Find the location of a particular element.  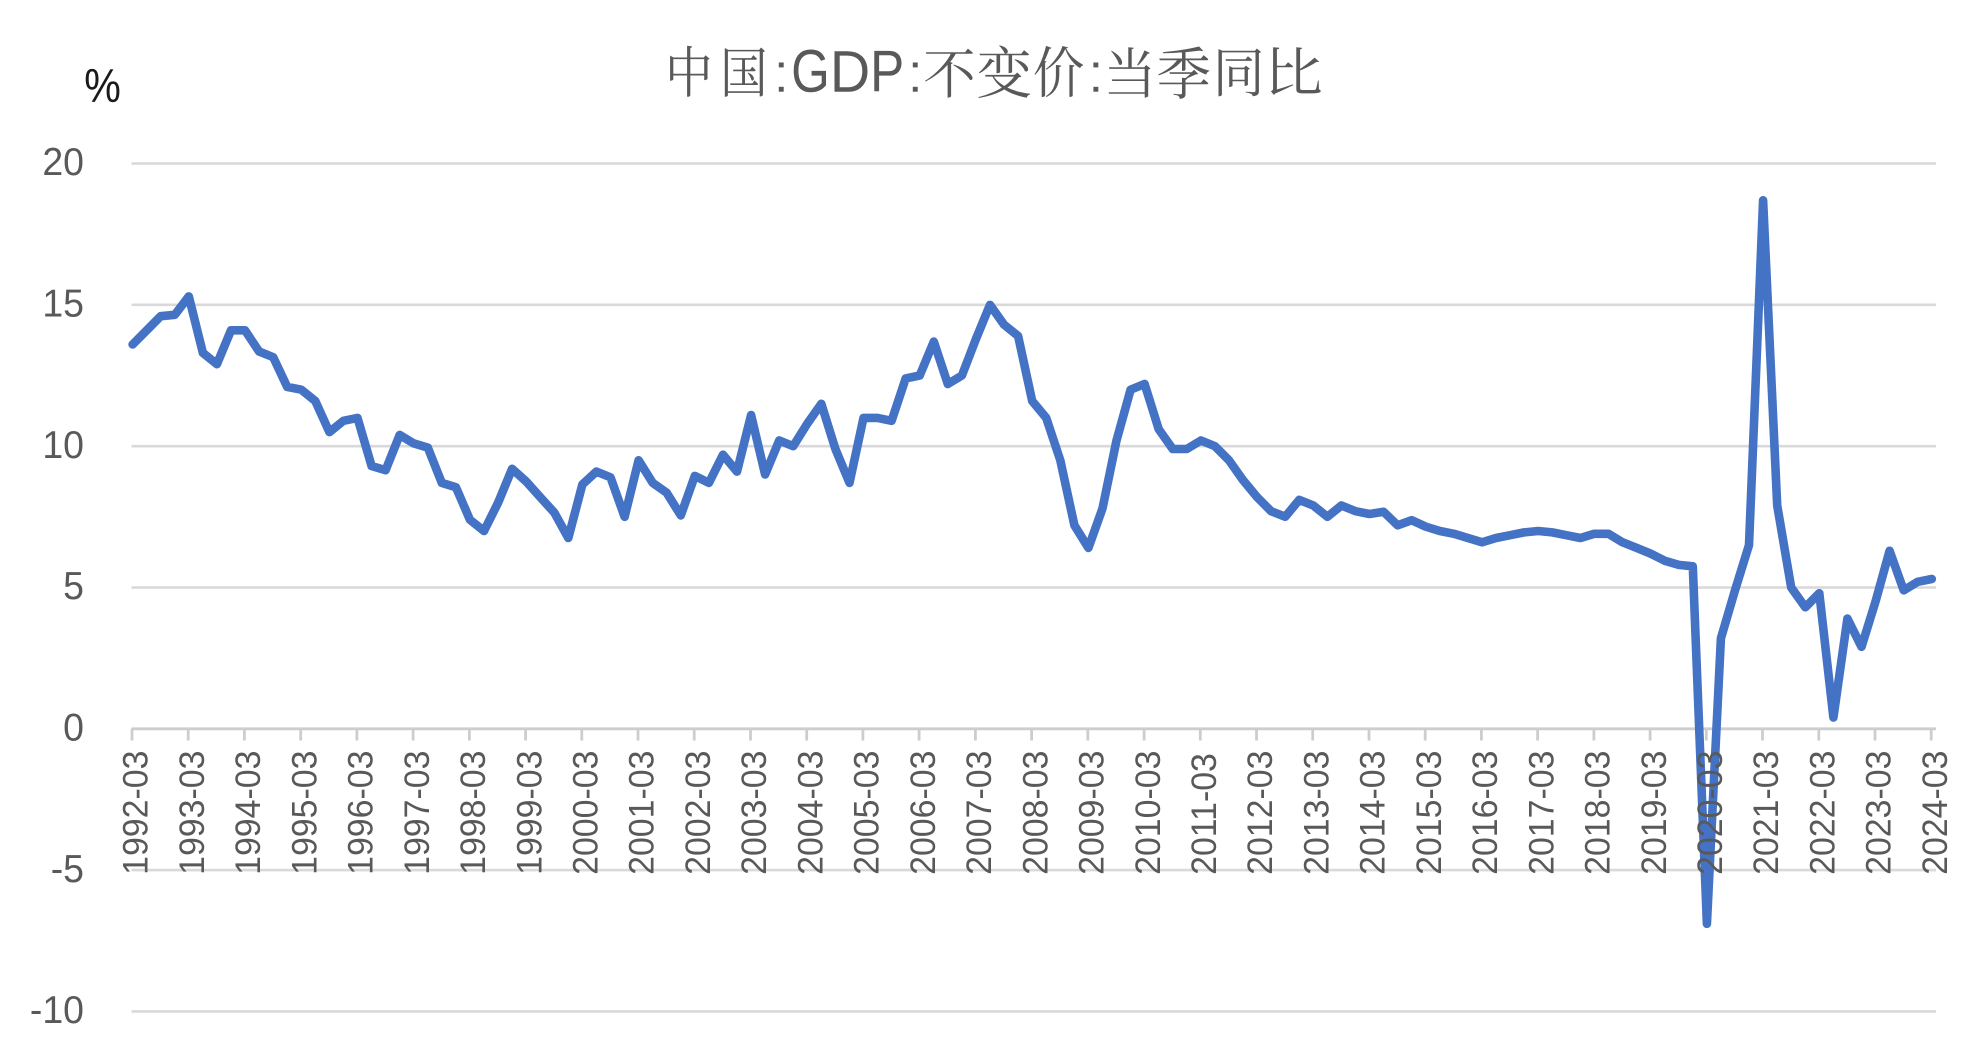

svg-text: 2008-03 is located at coordinates (1036, 813).